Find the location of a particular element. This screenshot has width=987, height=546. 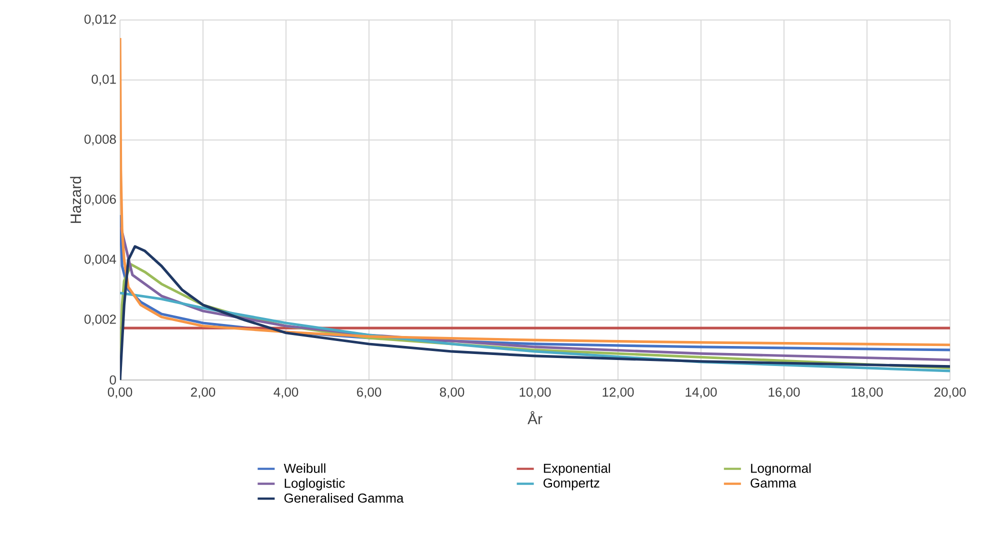

y-tick-label: 0,008 is located at coordinates (100, 140).